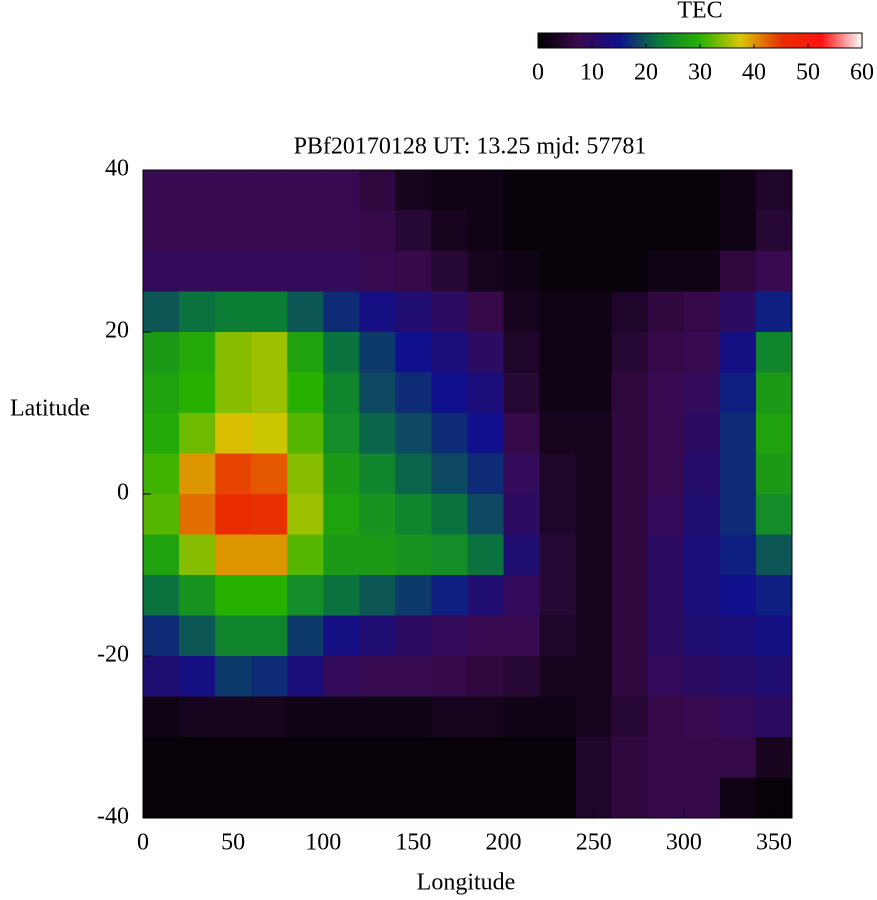 Image resolution: width=877 pixels, height=900 pixels. Describe the element at coordinates (774, 843) in the screenshot. I see `x-tick-label: 350` at that location.